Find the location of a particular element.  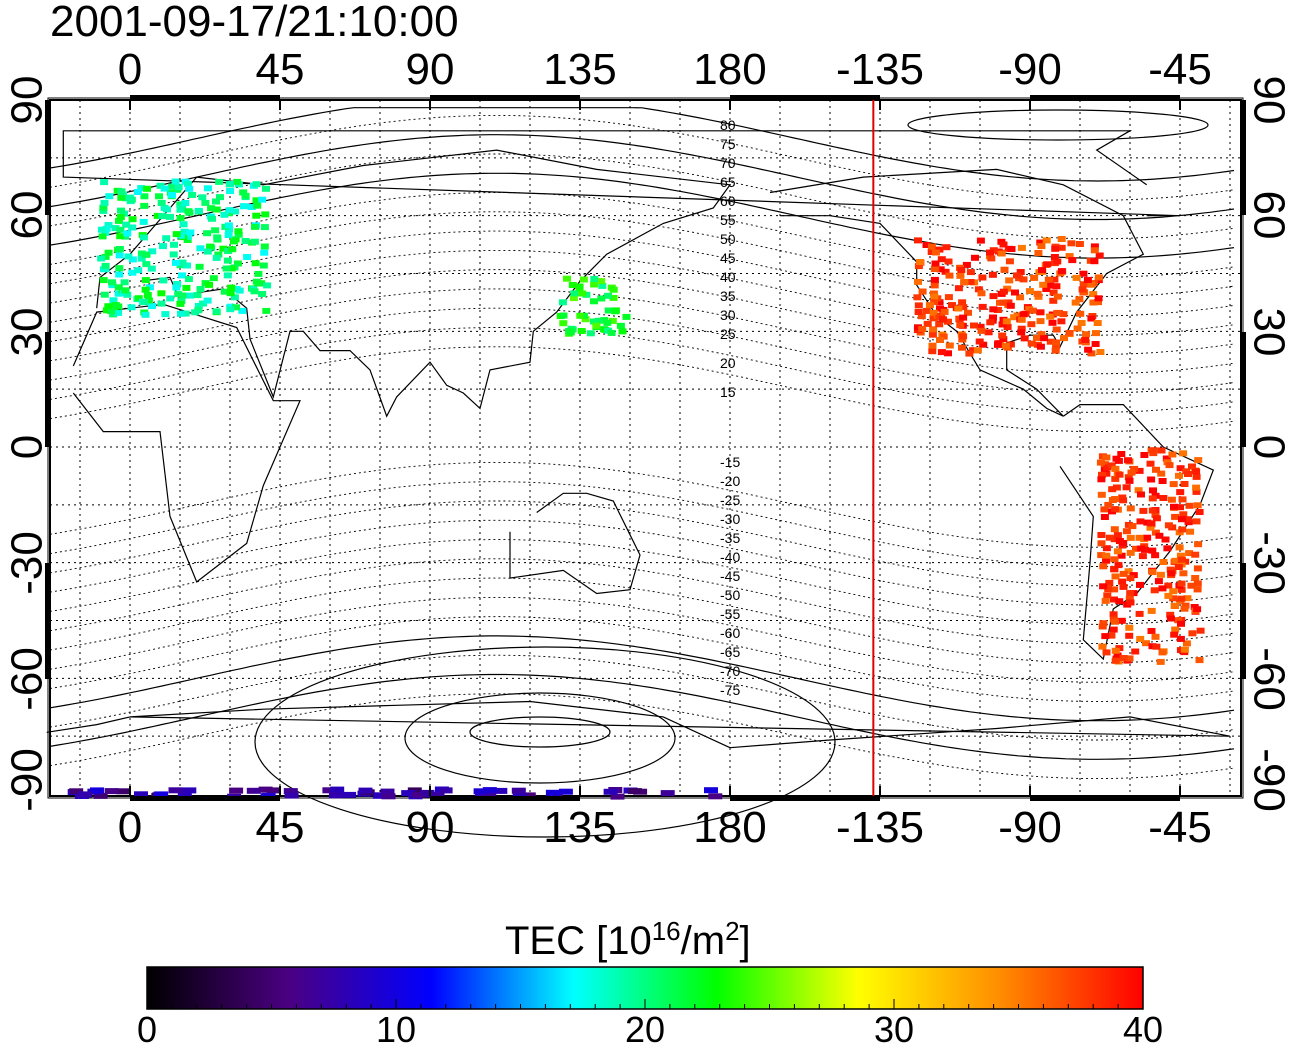

contour-label: -35 is located at coordinates (730, 538).